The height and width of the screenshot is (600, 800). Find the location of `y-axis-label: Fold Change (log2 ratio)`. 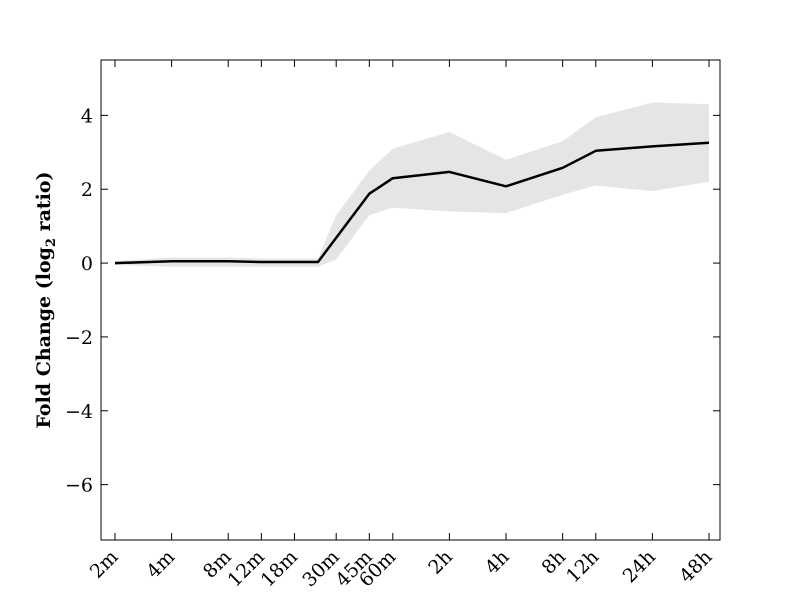

y-axis-label: Fold Change (log2 ratio) is located at coordinates (46, 299).